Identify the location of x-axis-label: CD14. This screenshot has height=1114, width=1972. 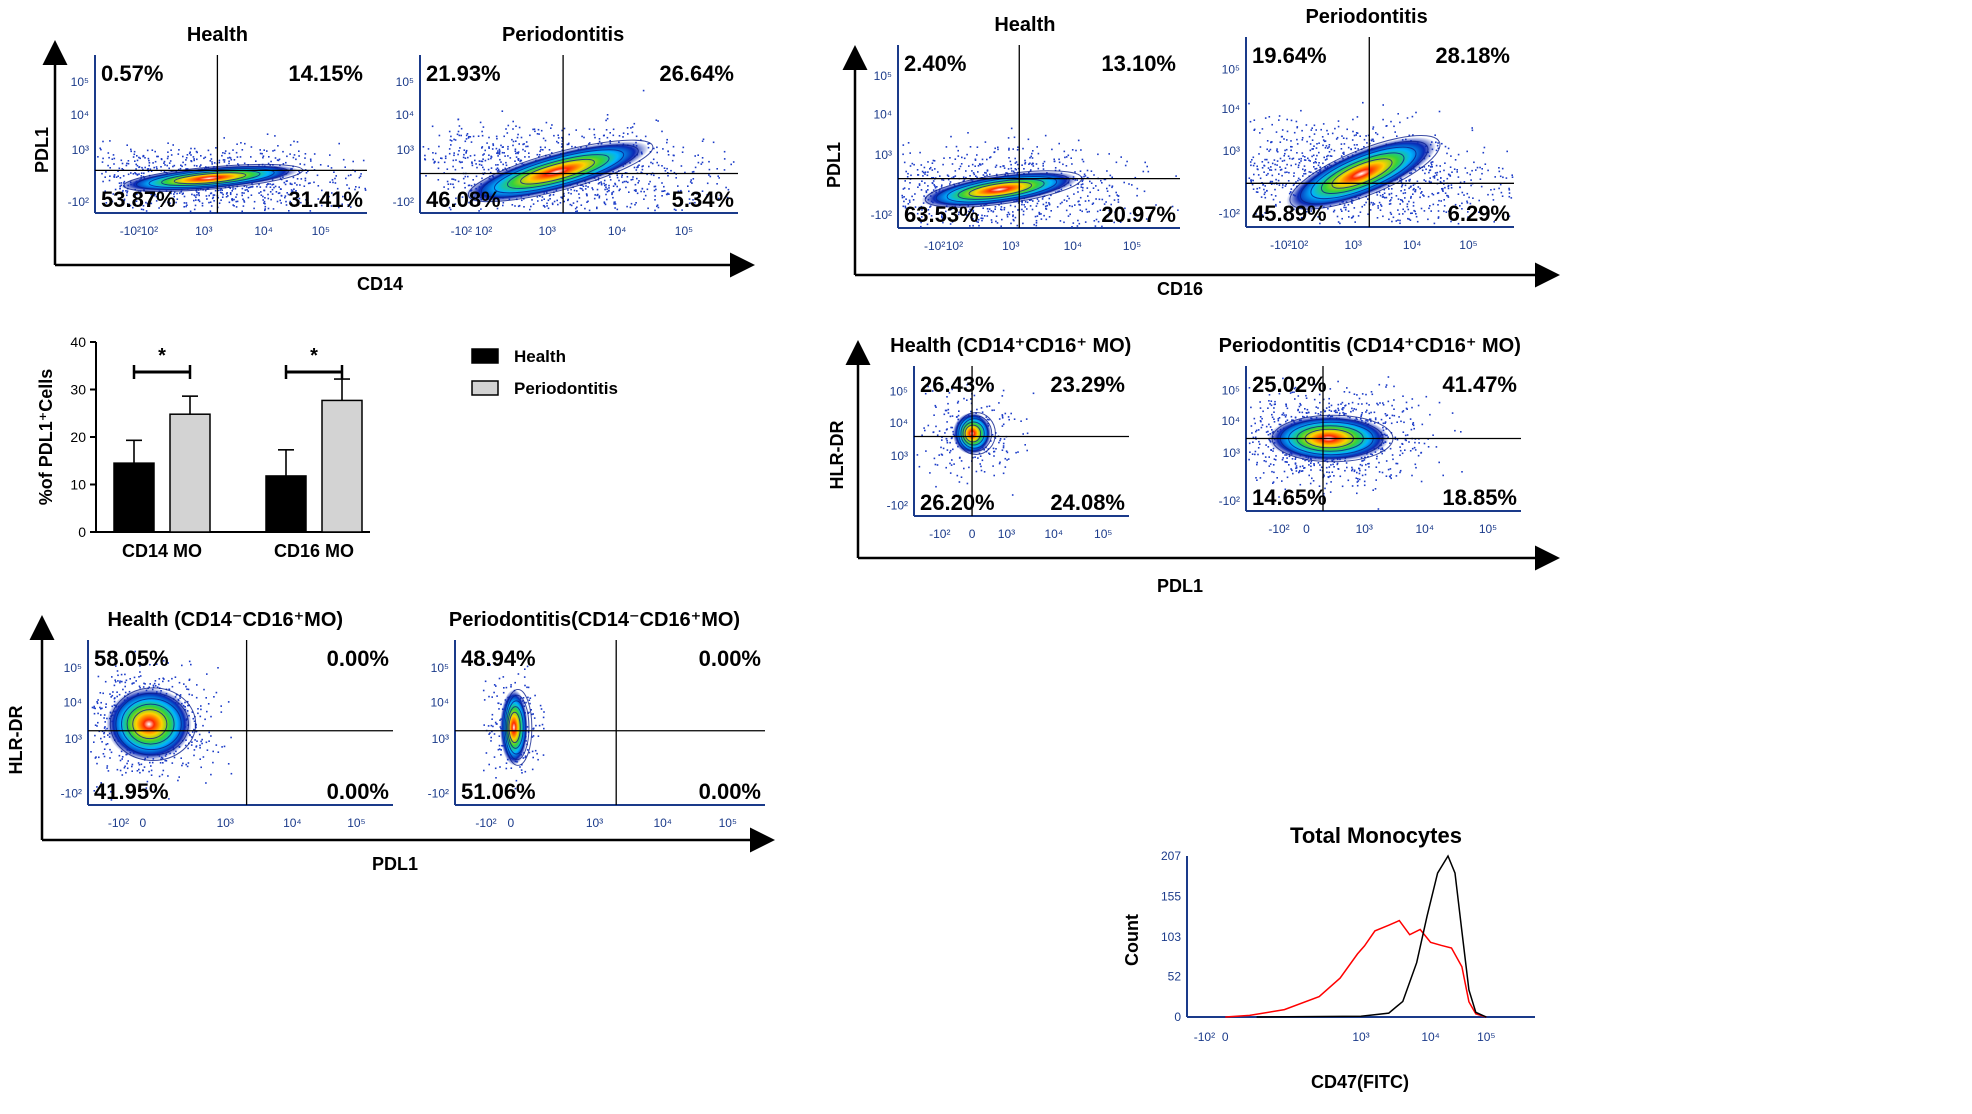
(380, 284).